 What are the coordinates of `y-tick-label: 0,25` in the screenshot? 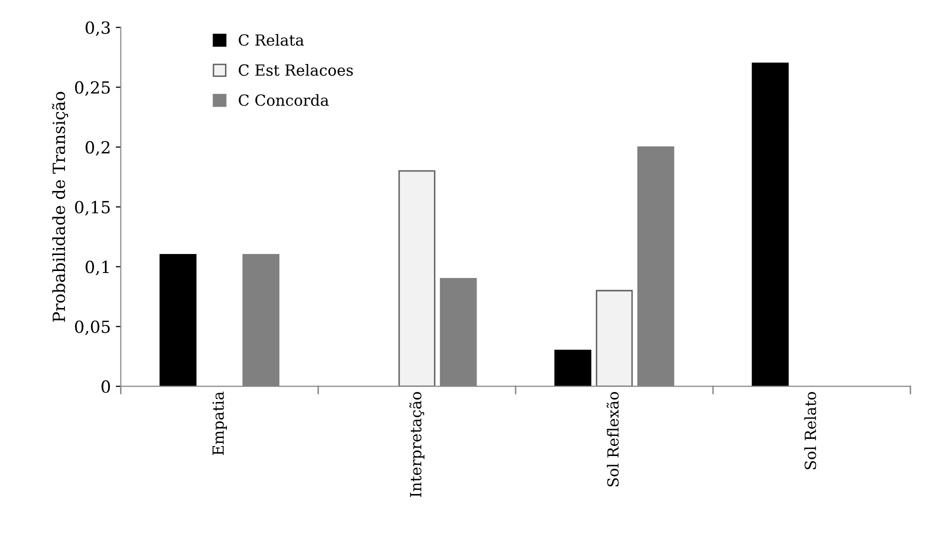 It's located at (92, 88).